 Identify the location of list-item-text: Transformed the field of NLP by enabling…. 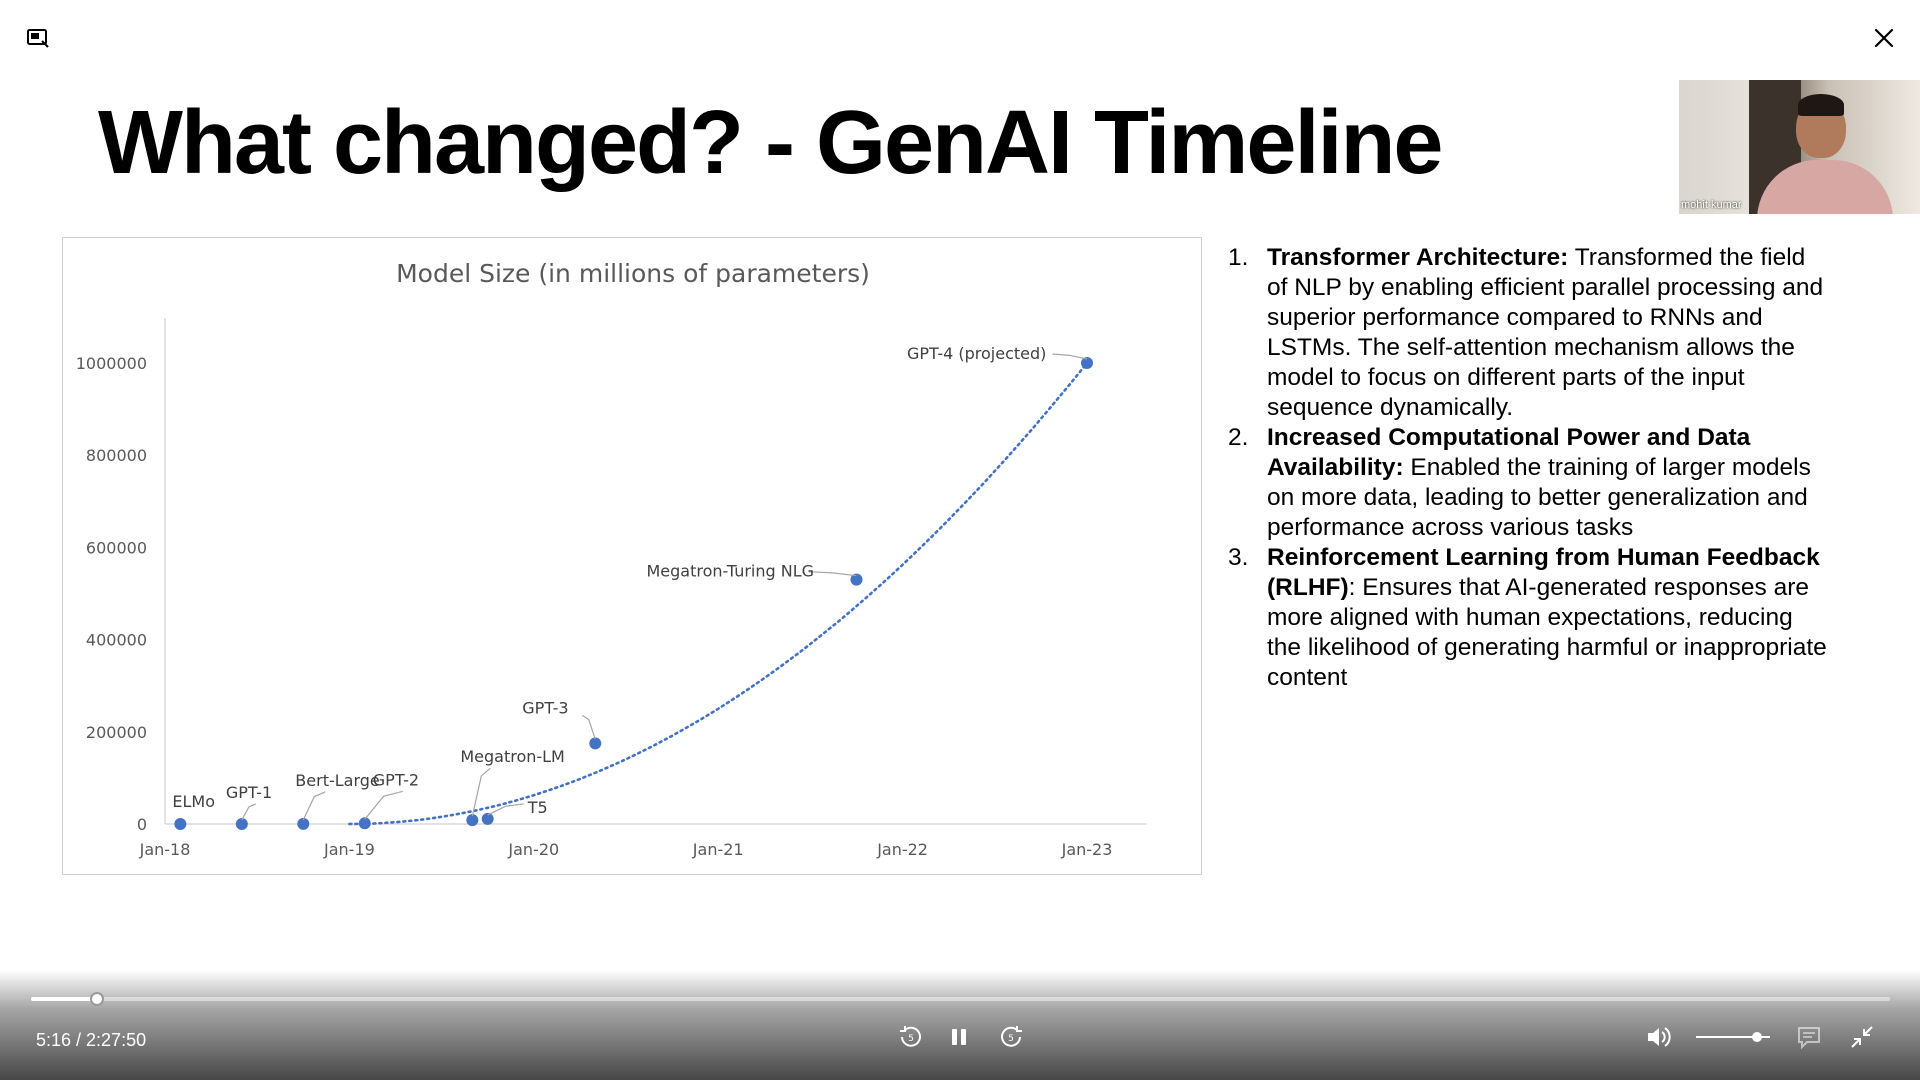
(1545, 332).